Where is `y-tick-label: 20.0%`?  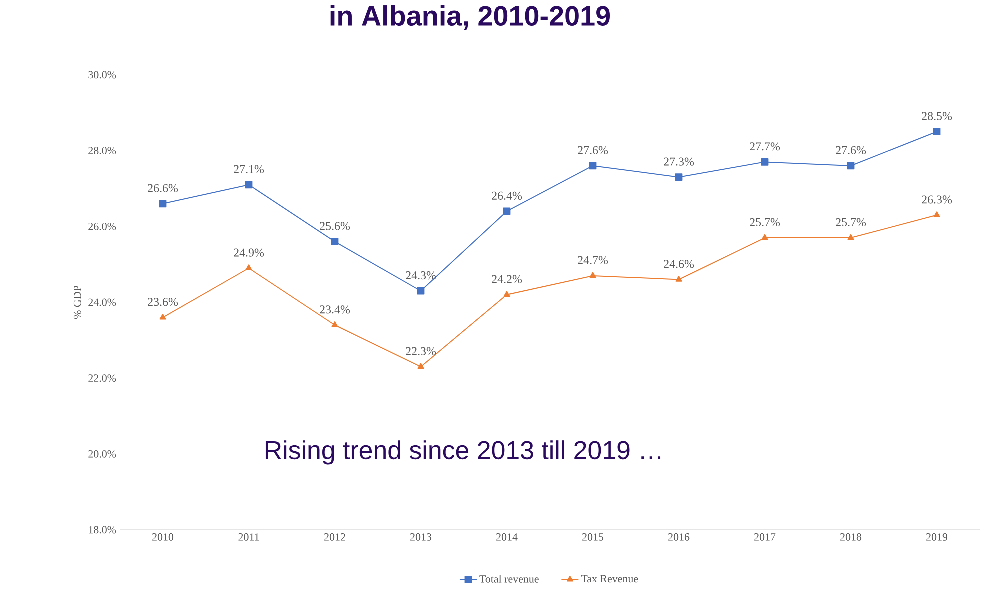
y-tick-label: 20.0% is located at coordinates (102, 454).